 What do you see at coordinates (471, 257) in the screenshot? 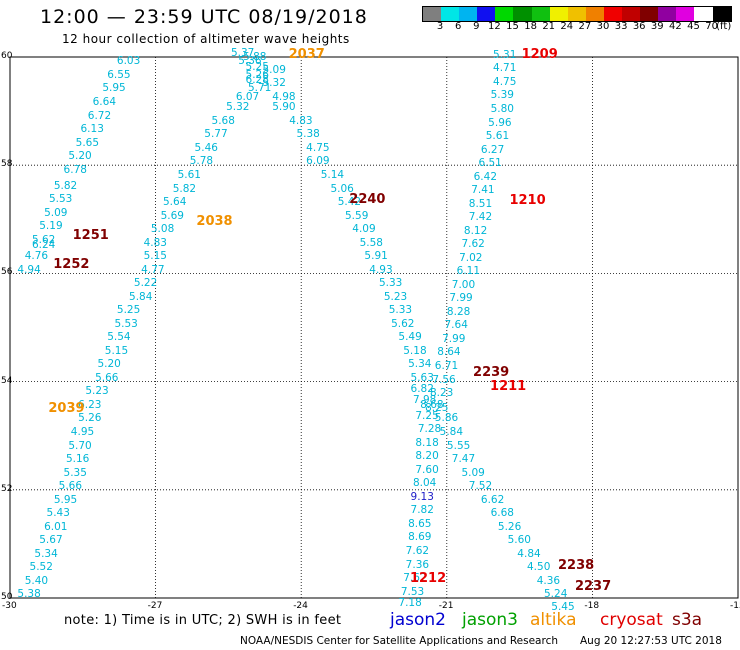
I see `wave-height-value: 7.02` at bounding box center [471, 257].